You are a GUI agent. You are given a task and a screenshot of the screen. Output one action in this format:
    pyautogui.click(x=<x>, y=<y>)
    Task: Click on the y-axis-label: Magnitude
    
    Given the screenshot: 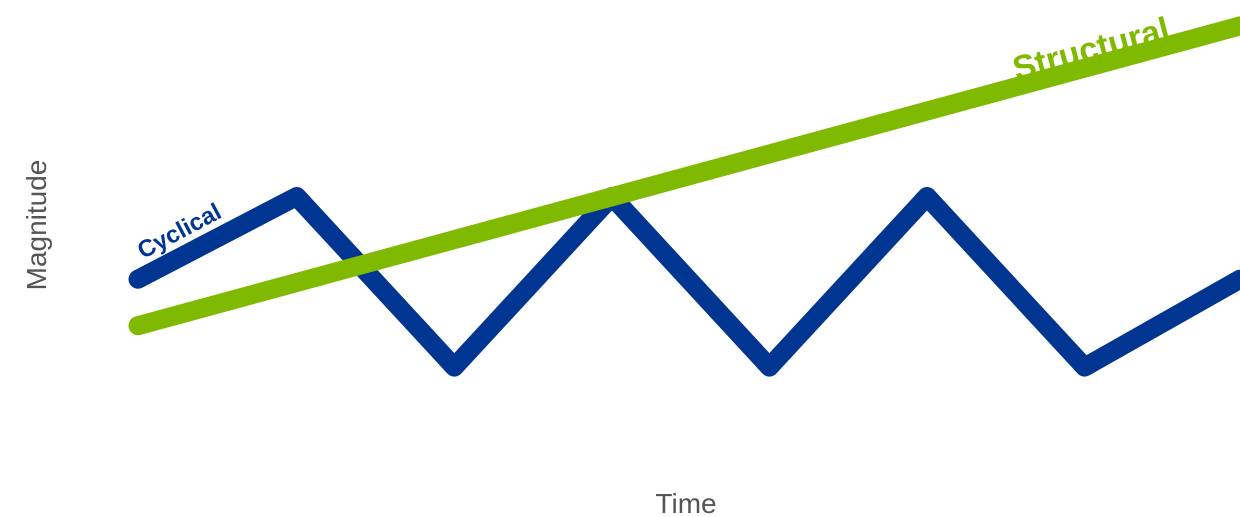 What is the action you would take?
    pyautogui.click(x=36, y=225)
    